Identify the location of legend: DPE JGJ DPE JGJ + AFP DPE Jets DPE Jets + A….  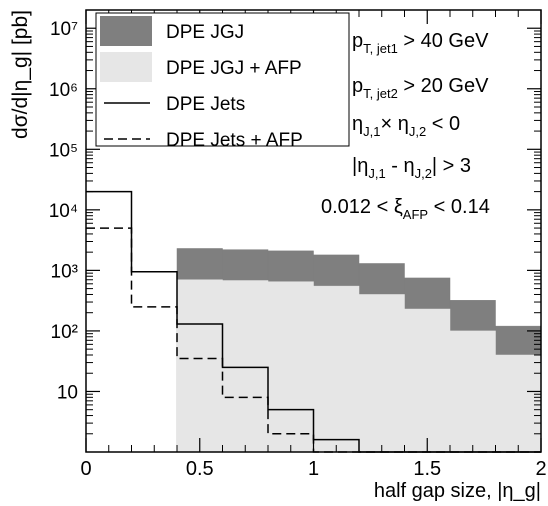
(222, 81).